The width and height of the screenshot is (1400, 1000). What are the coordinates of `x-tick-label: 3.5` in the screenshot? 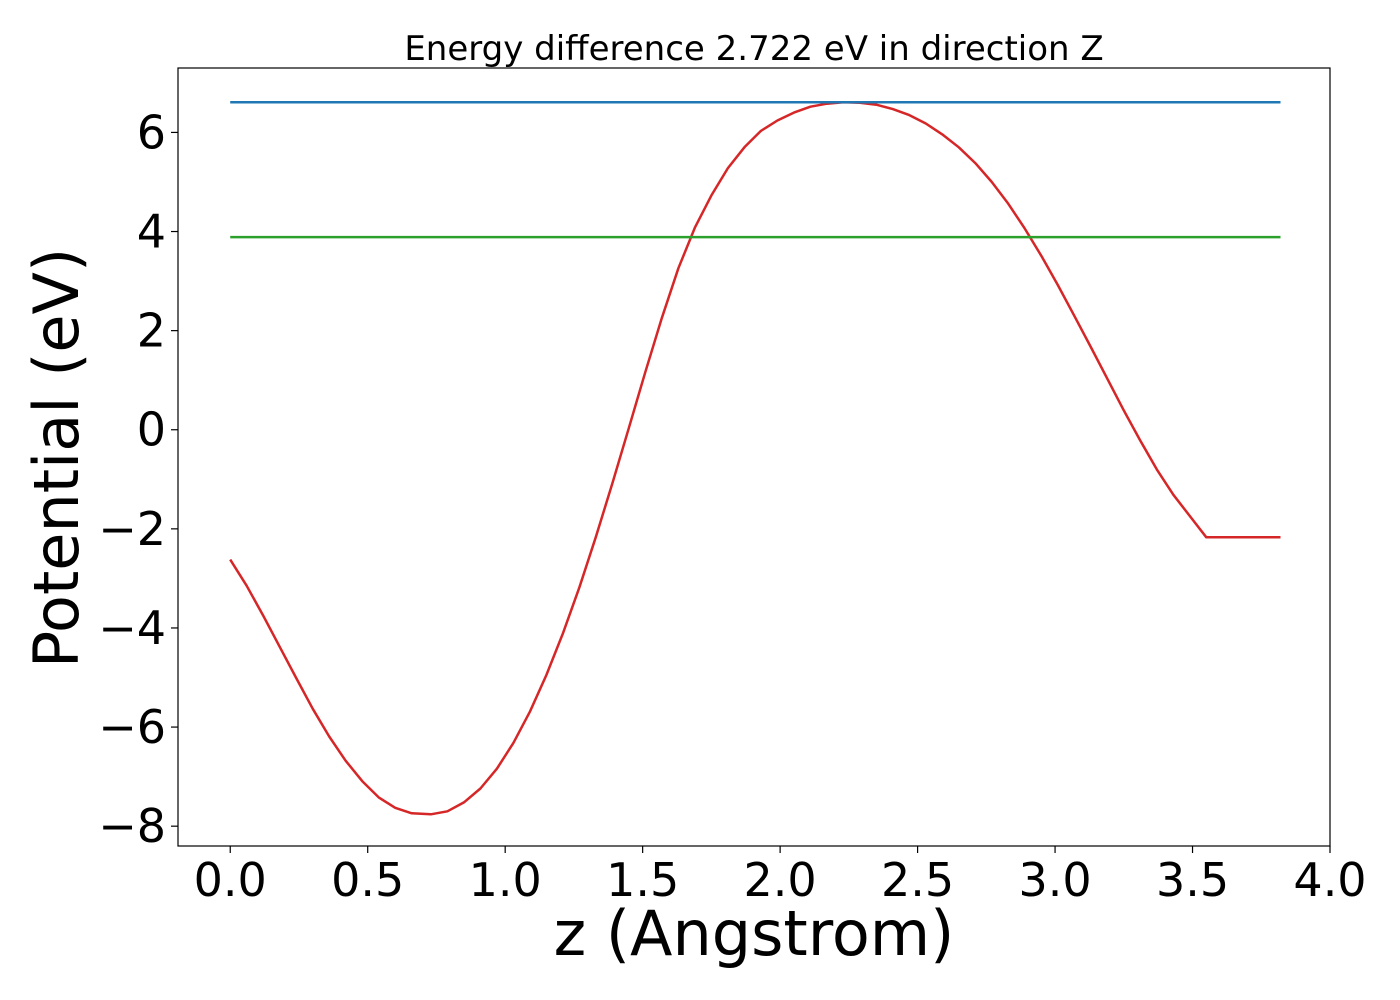 It's located at (1192, 880).